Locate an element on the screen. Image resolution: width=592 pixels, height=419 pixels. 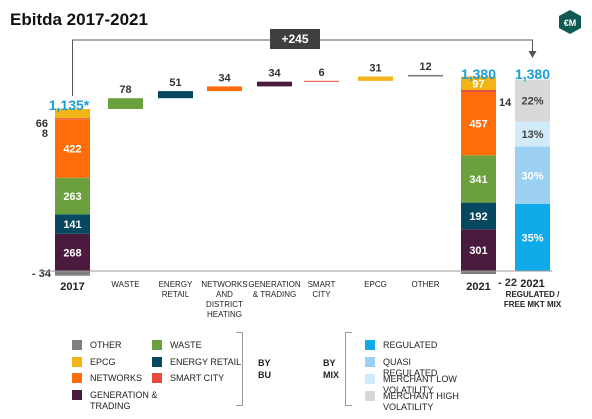
legend-item-merchant-low-volatility: MERCHANT LOW VOLATILITY is located at coordinates (412, 385).